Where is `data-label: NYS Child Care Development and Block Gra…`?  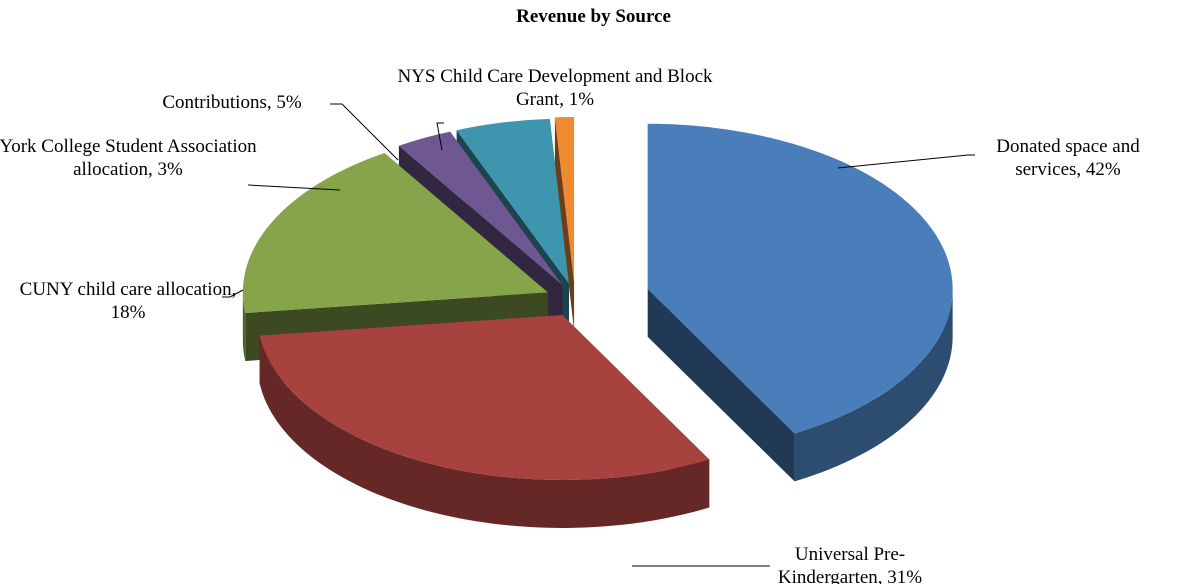 data-label: NYS Child Care Development and Block Gra… is located at coordinates (555, 88).